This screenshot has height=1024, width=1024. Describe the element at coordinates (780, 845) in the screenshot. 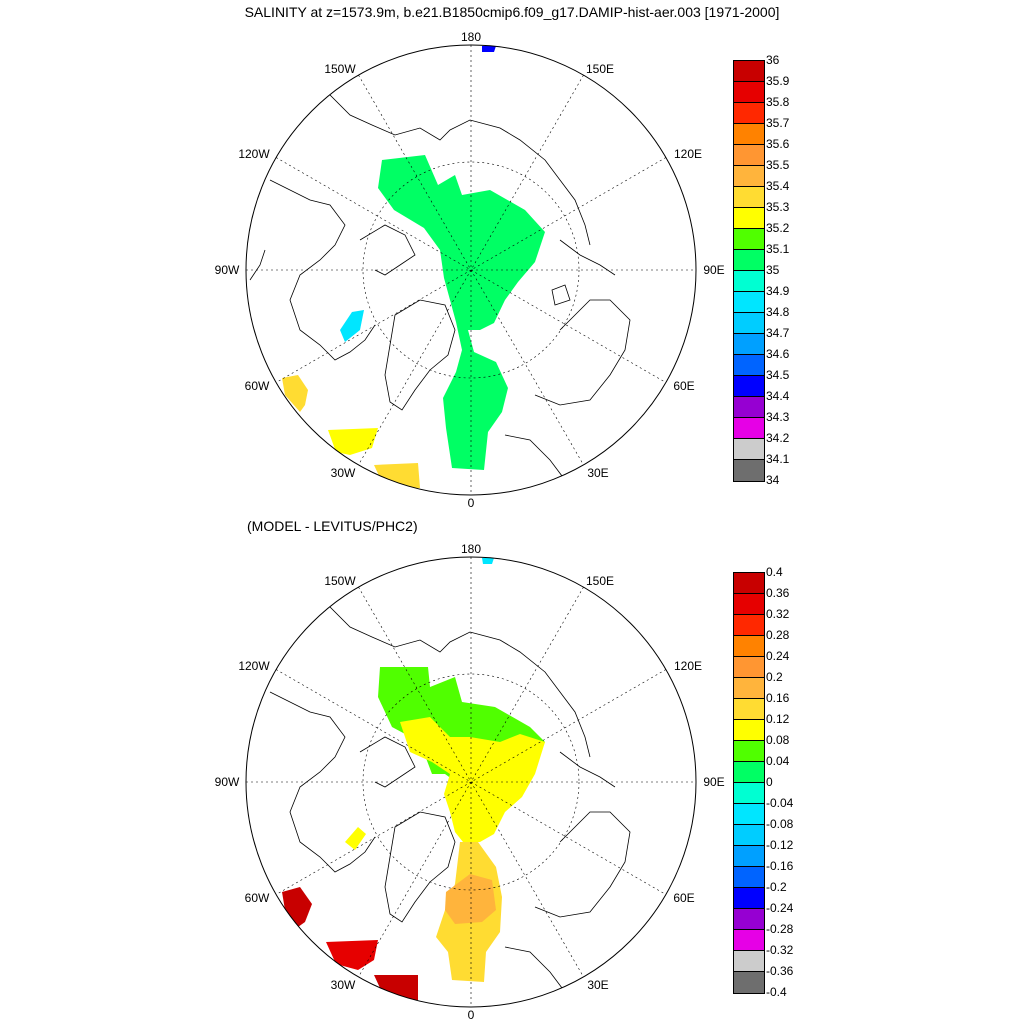

I see `difference-colorbar-tick-label: -0.12` at that location.